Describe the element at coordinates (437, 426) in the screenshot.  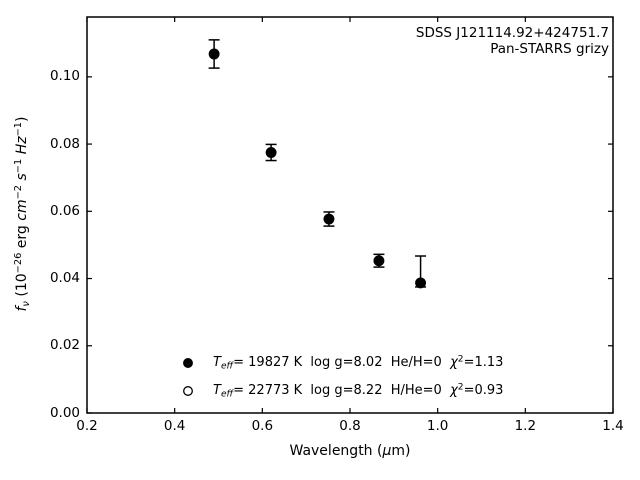
I see `x-tick-label: 1.0` at that location.